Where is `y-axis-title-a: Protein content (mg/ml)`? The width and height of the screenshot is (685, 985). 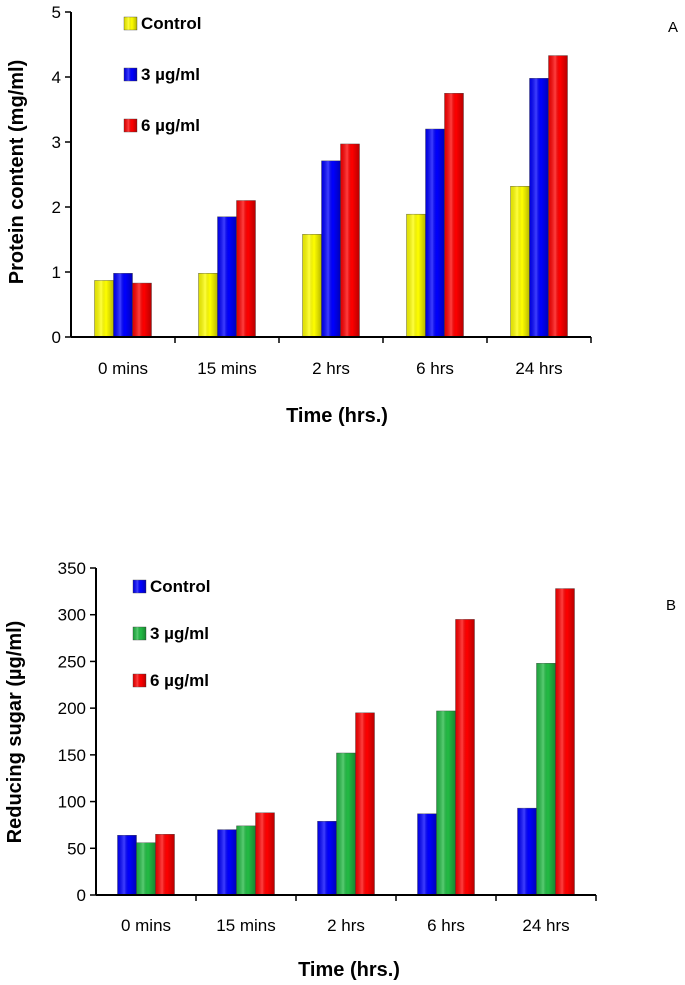
y-axis-title-a: Protein content (mg/ml) is located at coordinates (17, 172).